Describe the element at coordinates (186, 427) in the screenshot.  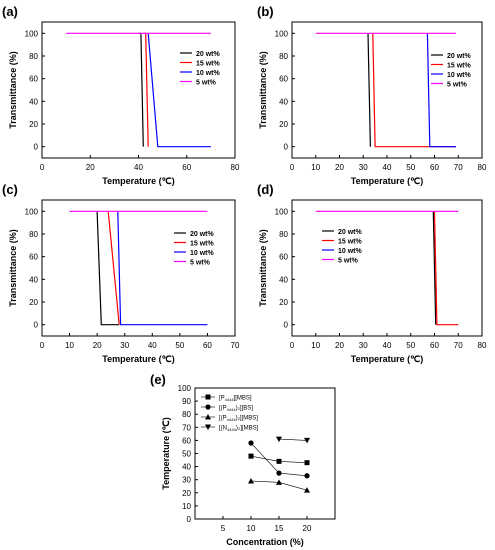
I see `y-tick-label: 70` at that location.